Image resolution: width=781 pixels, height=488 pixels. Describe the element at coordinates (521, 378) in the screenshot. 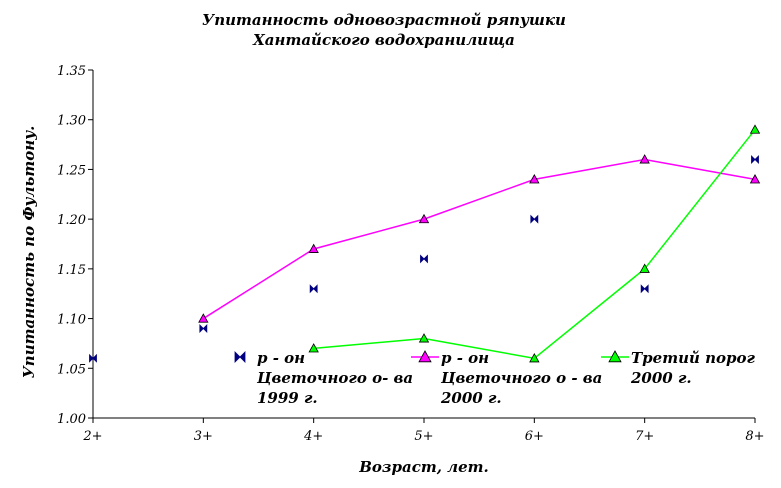

I see `legend-label: Цветочного о - ва` at that location.